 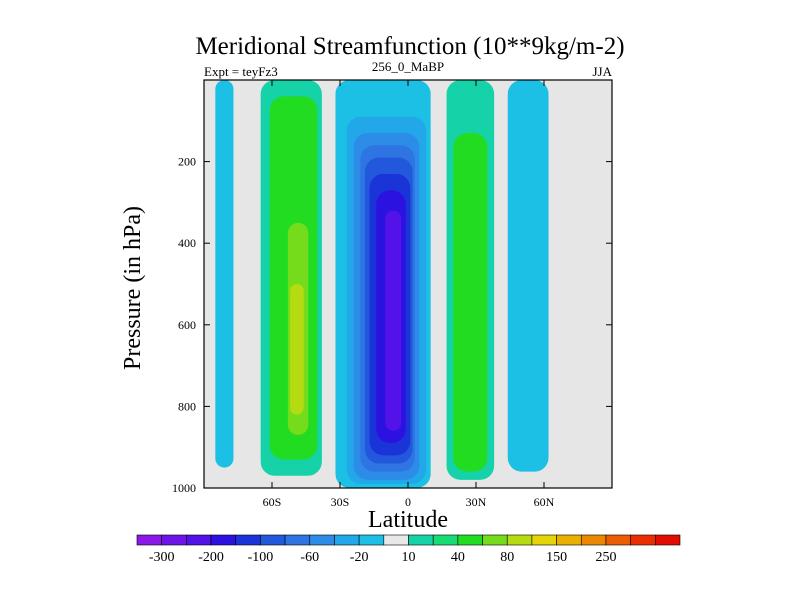 I want to click on colorbar-label: 40, so click(x=458, y=557).